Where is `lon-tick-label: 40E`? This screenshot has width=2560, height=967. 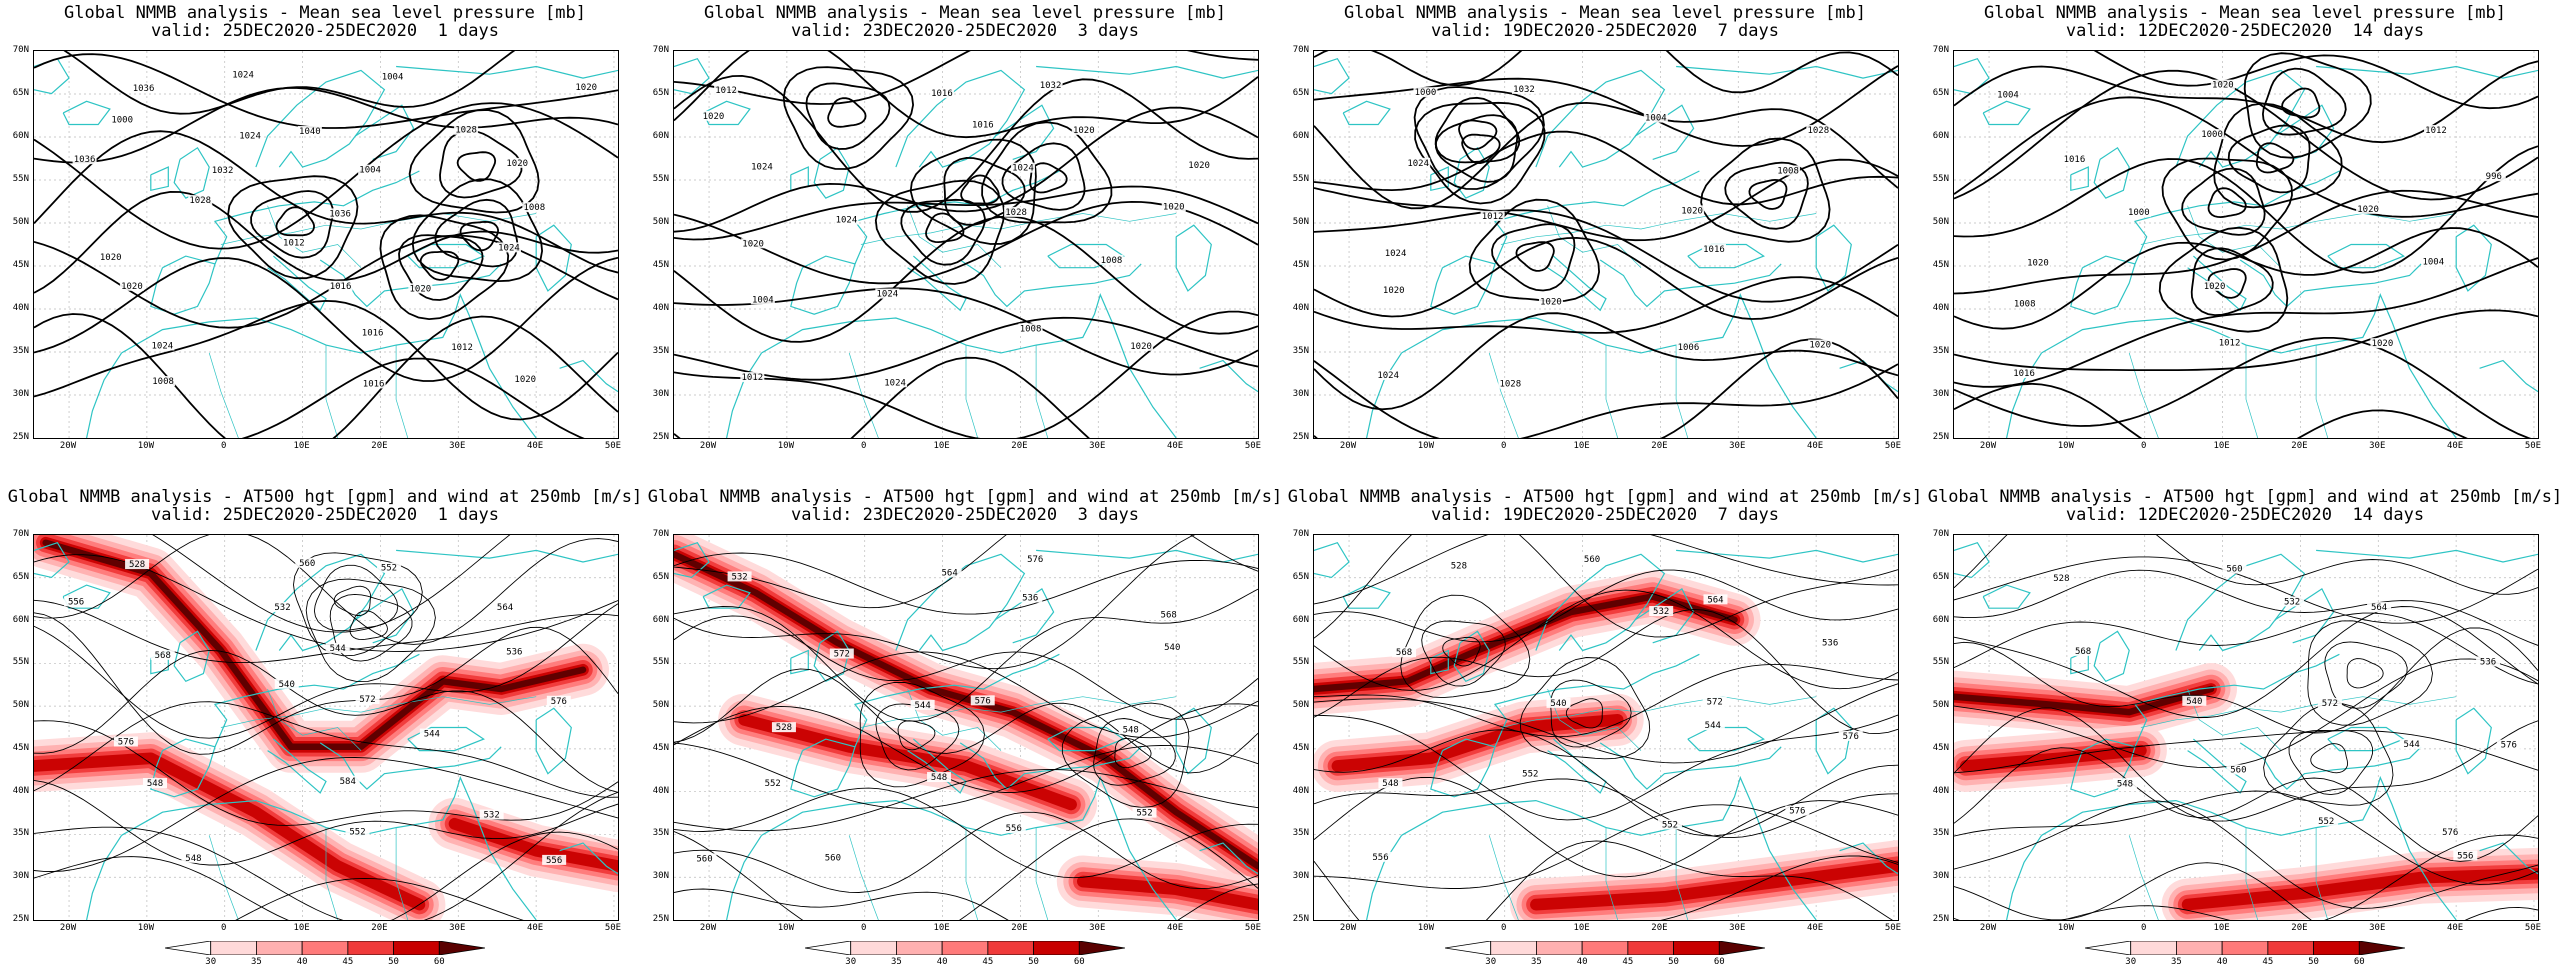 lon-tick-label: 40E is located at coordinates (1175, 446).